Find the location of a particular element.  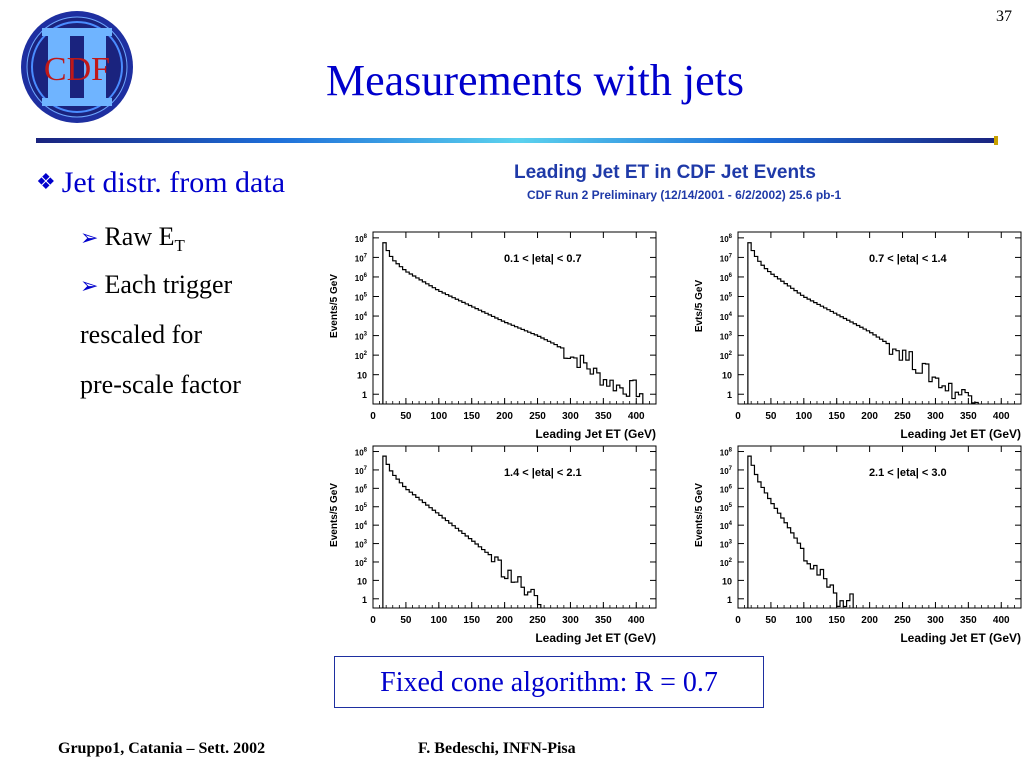

bullet-main: ❖ Jet distr. from data is located at coordinates (160, 183).